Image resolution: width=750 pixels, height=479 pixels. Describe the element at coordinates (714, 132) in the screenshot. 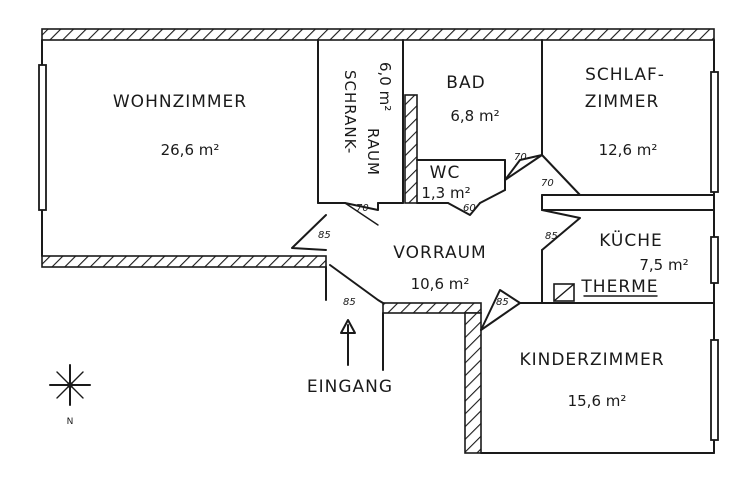

I see `schlafzimmer-window` at that location.